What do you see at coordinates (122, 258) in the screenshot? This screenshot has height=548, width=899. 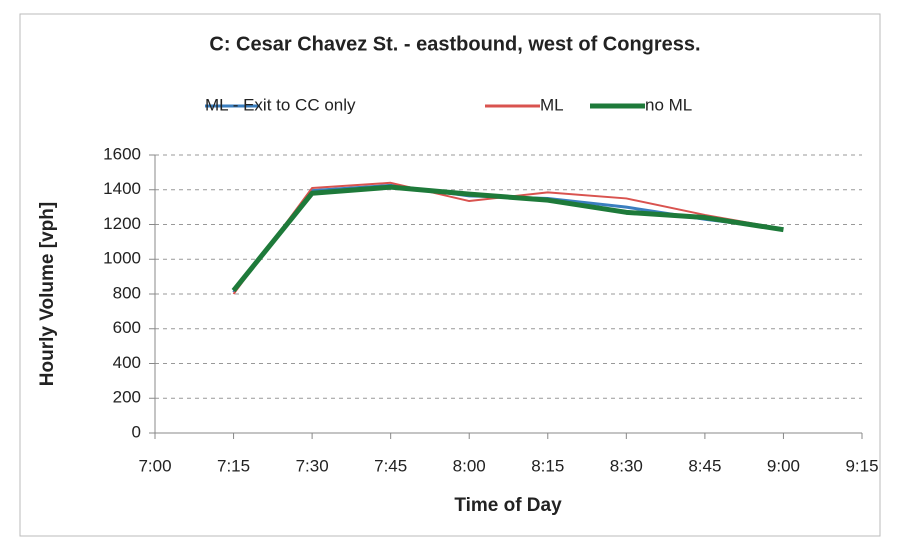 I see `y-tick-label: 1000` at bounding box center [122, 258].